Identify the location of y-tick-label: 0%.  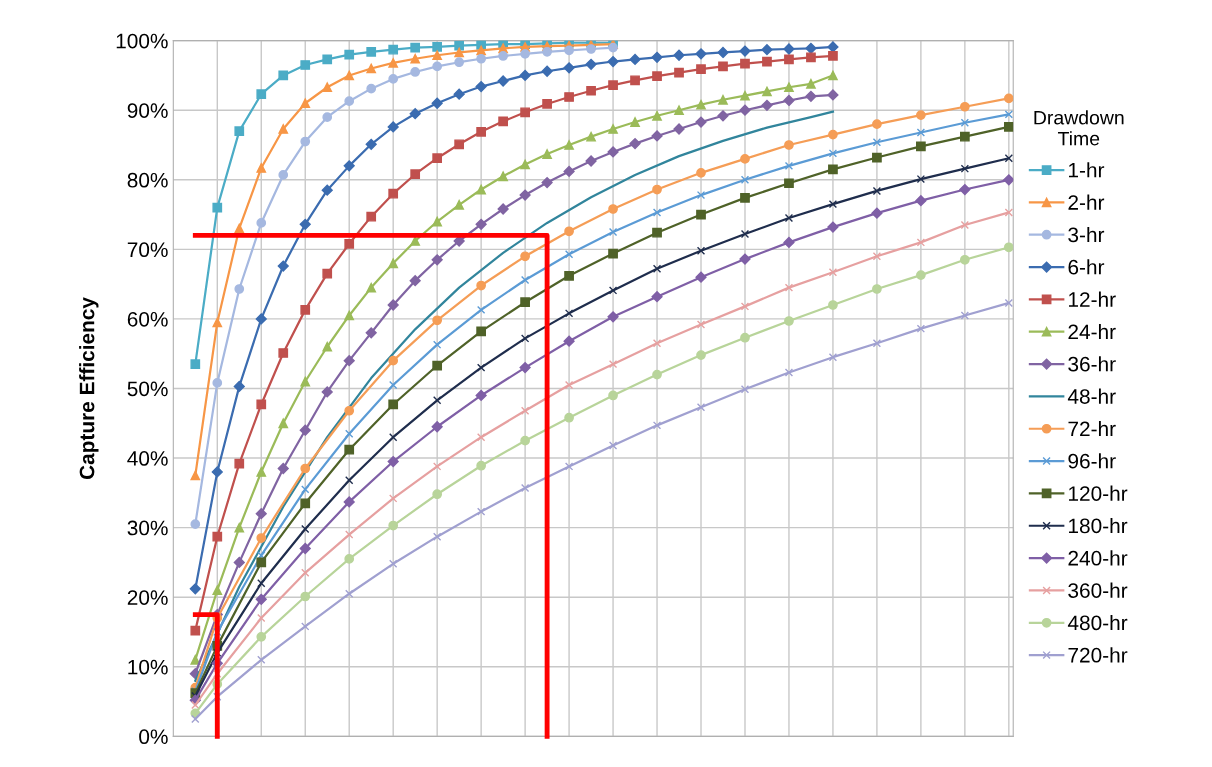
(153, 737).